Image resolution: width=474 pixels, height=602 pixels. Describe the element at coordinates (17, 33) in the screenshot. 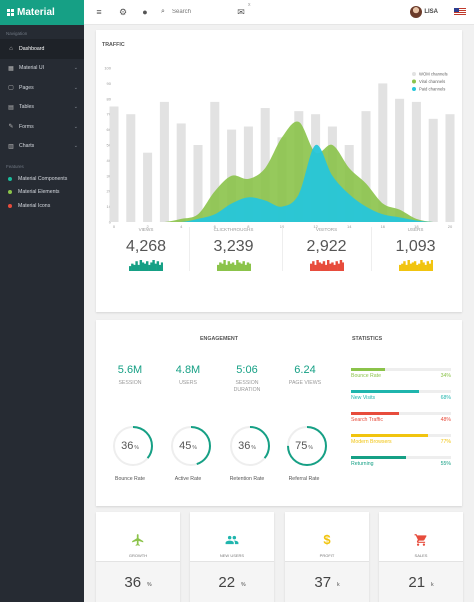

I see `nav-heading: Navigation` at that location.